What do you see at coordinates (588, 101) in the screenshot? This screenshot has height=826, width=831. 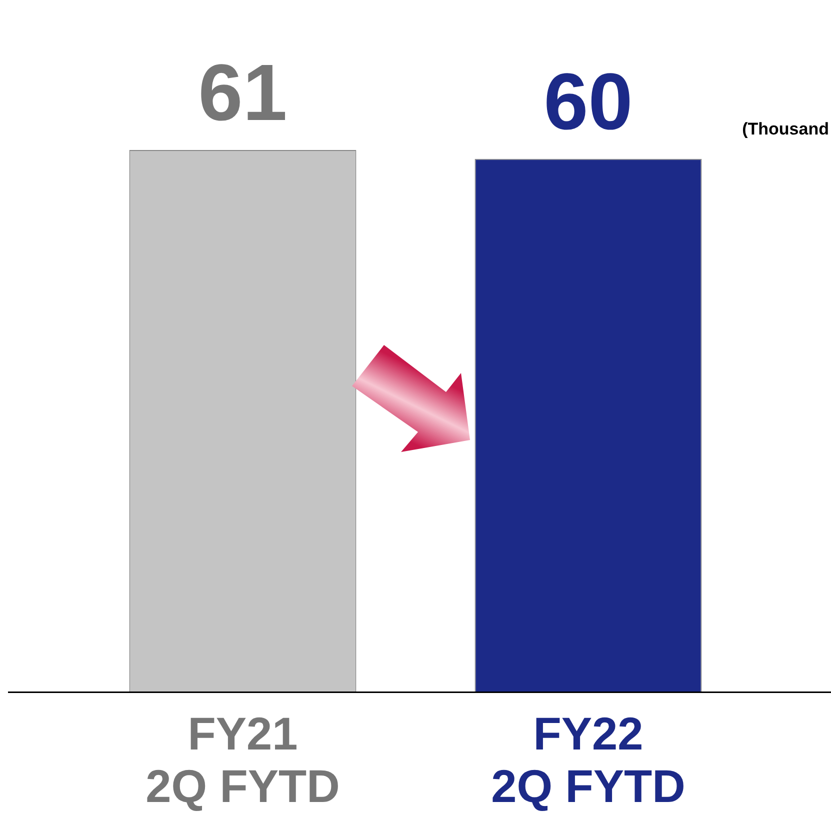 I see `data-label: 60` at bounding box center [588, 101].